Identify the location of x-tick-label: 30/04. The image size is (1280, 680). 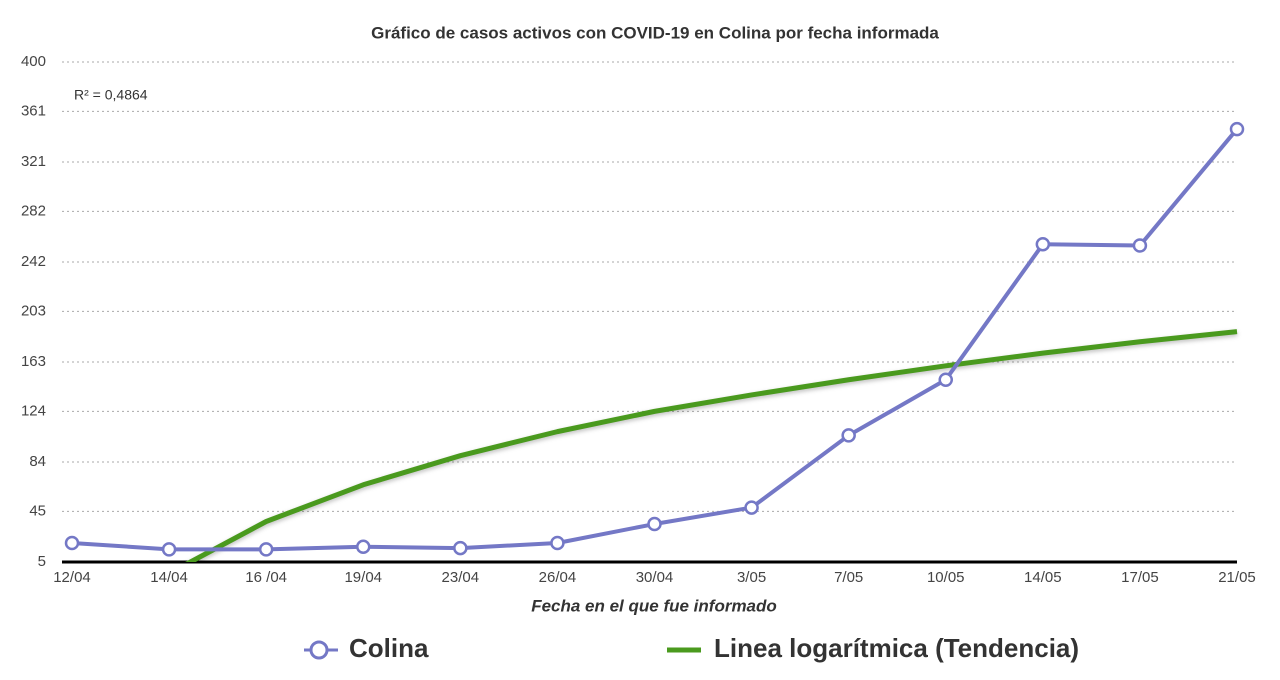
(655, 577).